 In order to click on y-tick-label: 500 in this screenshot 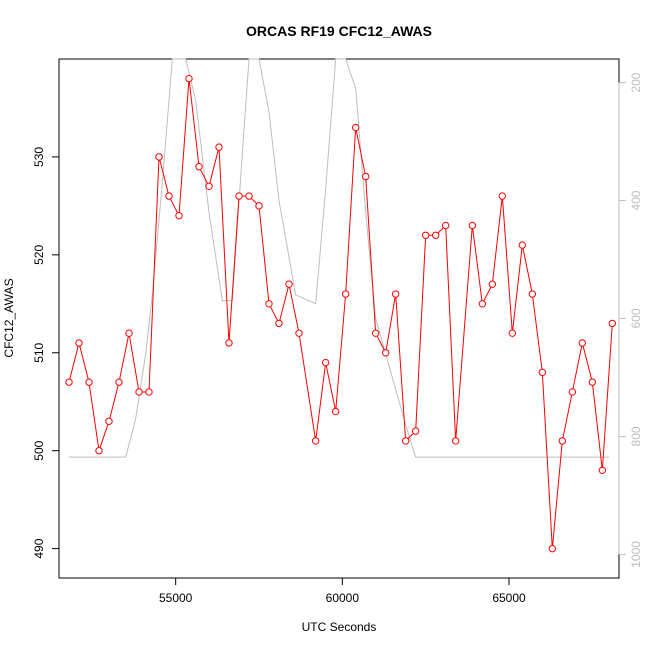, I will do `click(39, 450)`.